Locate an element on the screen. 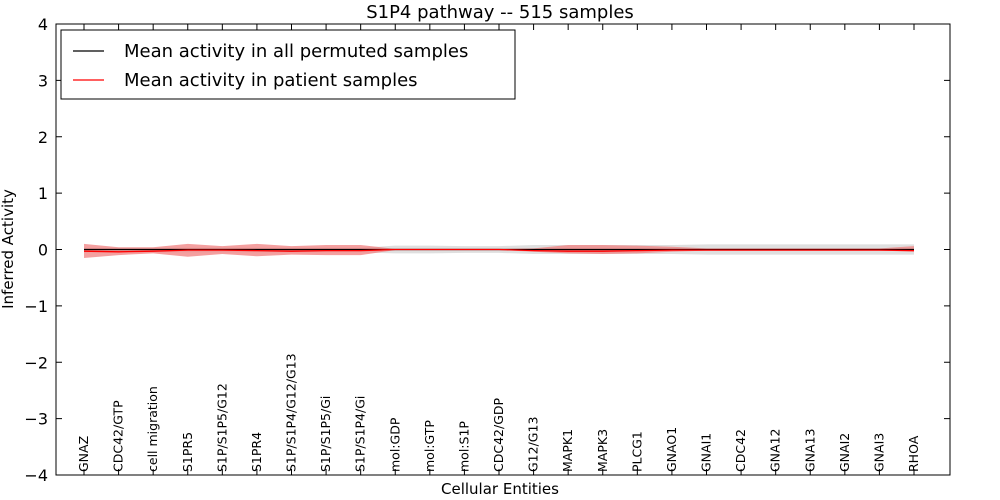 The image size is (1000, 500). legend-box is located at coordinates (288, 64).